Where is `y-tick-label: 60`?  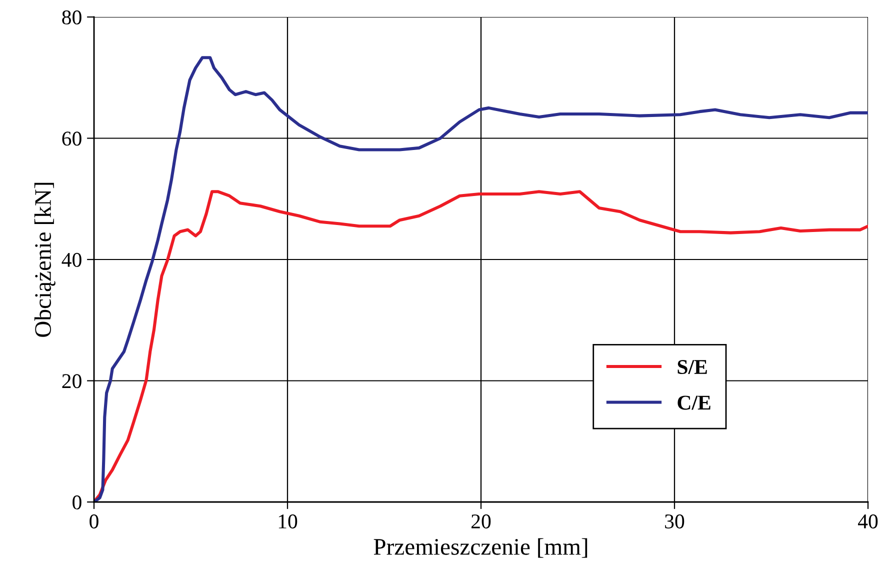
y-tick-label: 60 is located at coordinates (72, 139).